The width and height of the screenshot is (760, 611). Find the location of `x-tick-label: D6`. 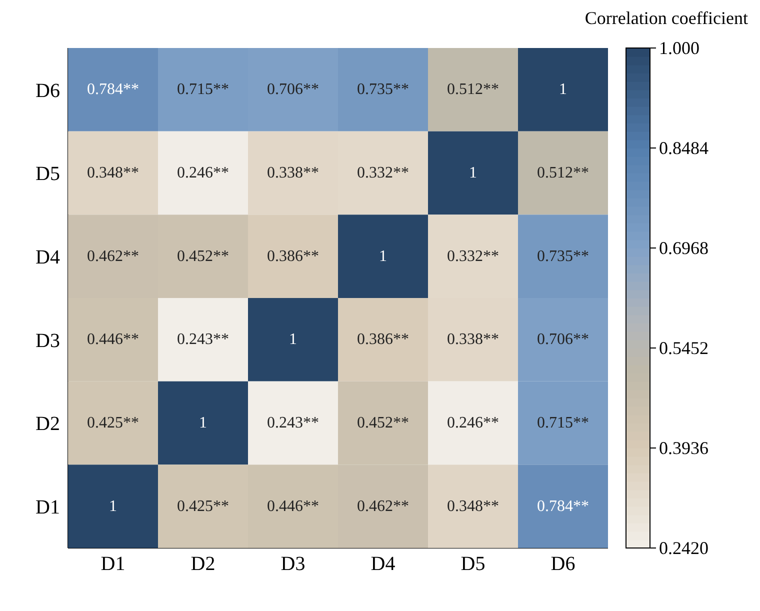

x-tick-label: D6 is located at coordinates (563, 564).